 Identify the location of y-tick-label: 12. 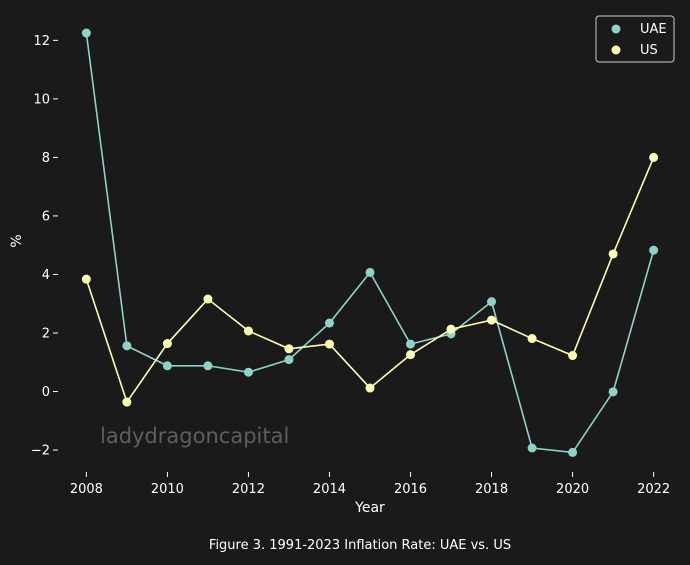
(41, 41).